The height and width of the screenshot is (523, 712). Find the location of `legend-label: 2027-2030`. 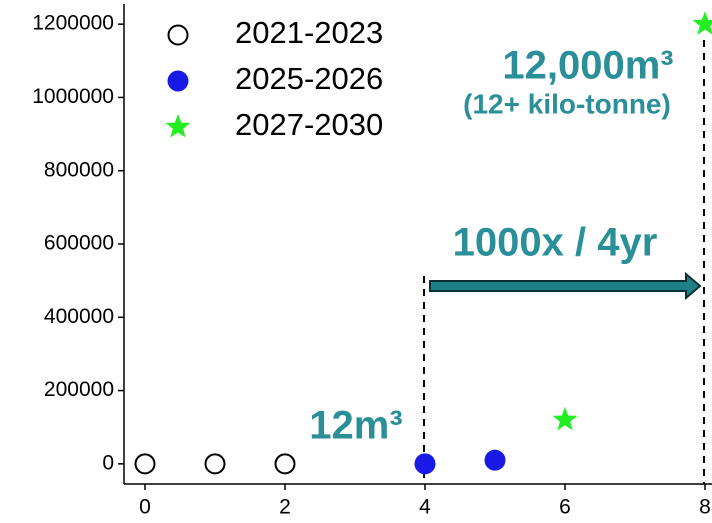

legend-label: 2027-2030 is located at coordinates (309, 124).